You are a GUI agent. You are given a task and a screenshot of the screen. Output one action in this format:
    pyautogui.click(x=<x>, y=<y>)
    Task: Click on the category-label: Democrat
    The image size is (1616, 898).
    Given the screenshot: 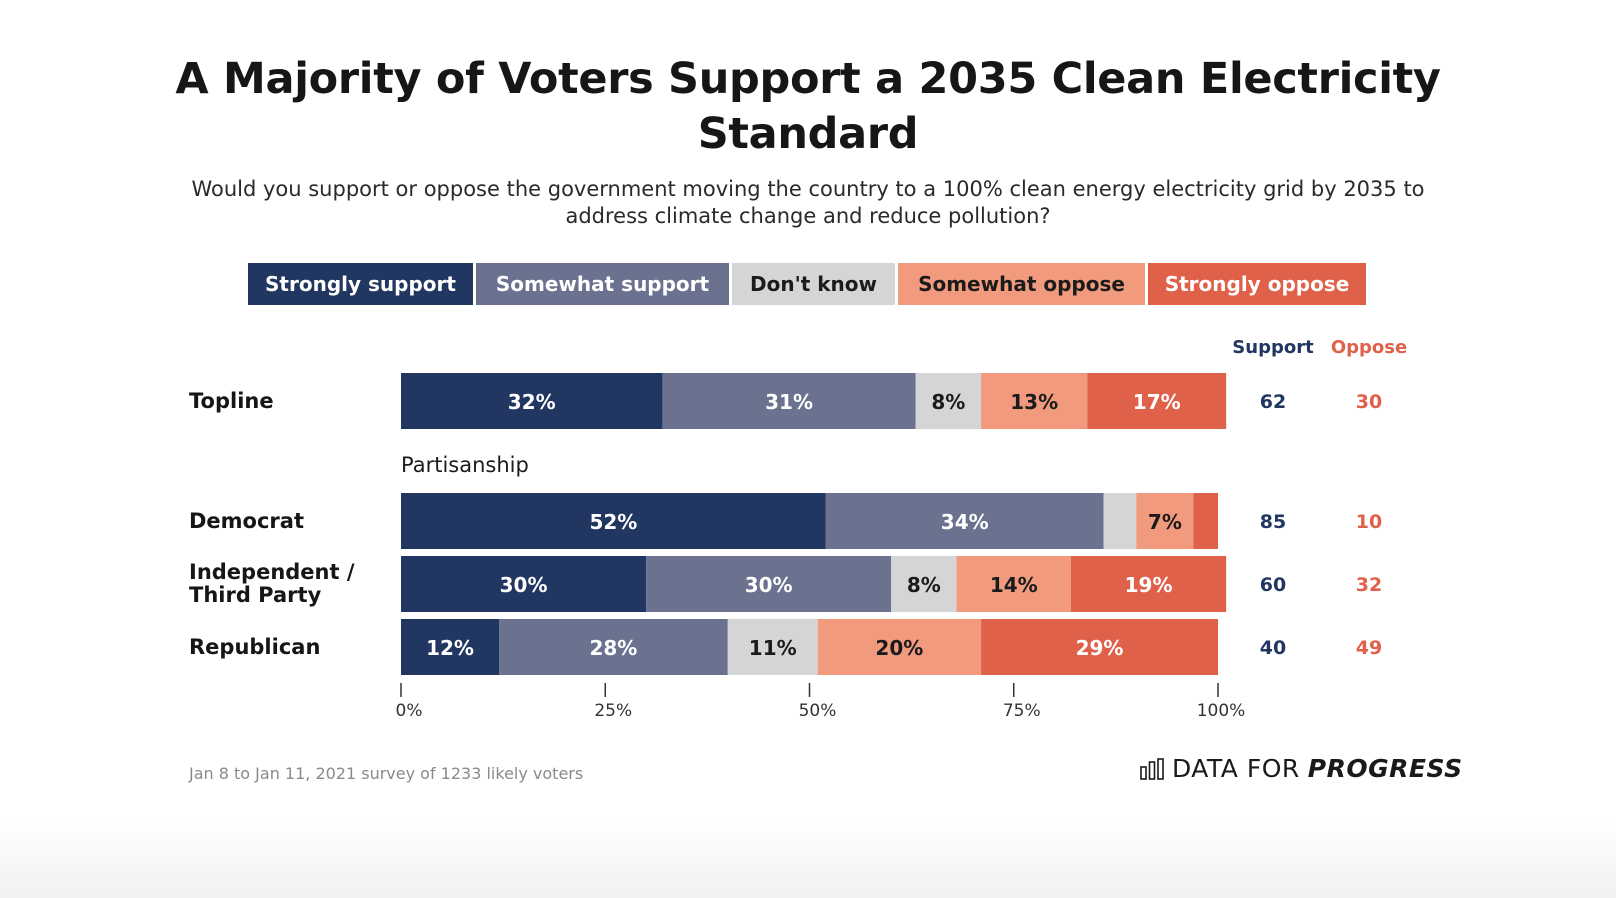 What is the action you would take?
    pyautogui.click(x=246, y=521)
    